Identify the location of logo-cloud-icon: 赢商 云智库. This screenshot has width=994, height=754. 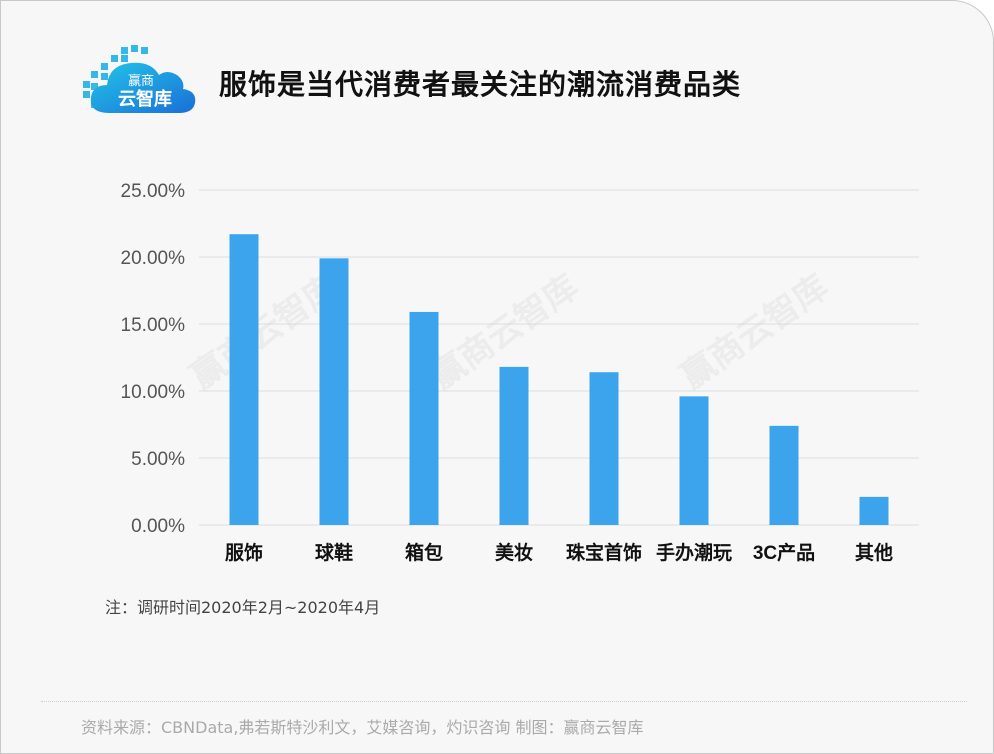
(139, 79).